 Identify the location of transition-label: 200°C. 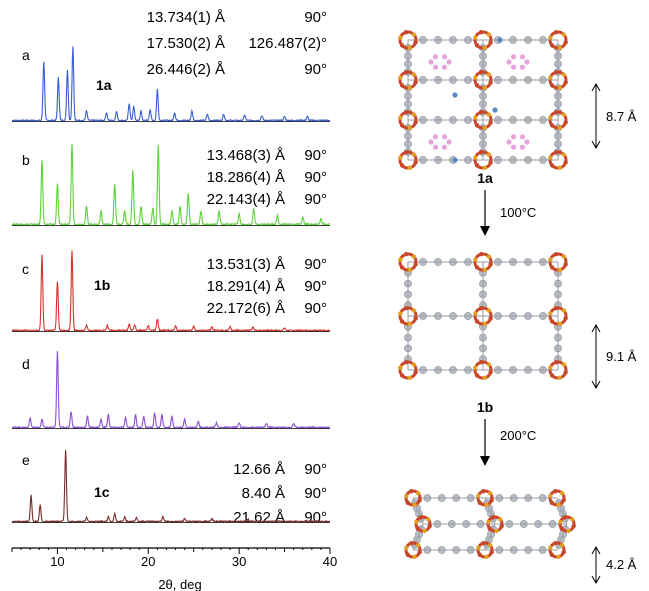
(518, 435).